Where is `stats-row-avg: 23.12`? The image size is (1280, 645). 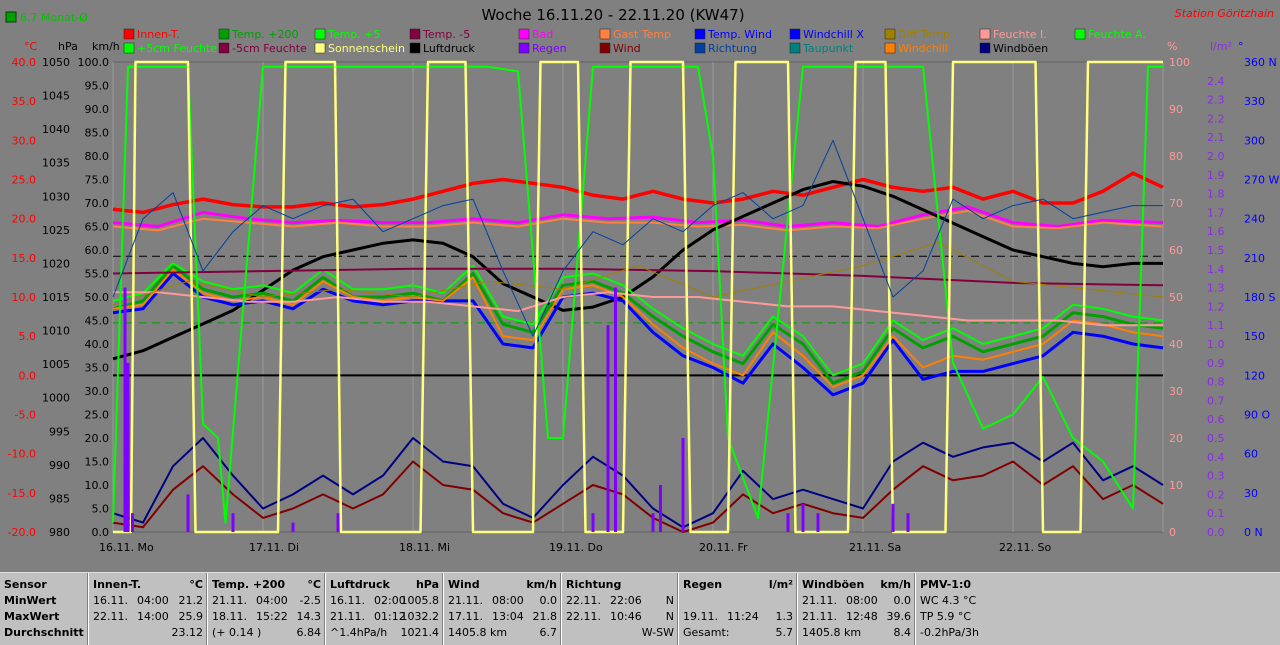 stats-row-avg: 23.12 is located at coordinates (148, 633).